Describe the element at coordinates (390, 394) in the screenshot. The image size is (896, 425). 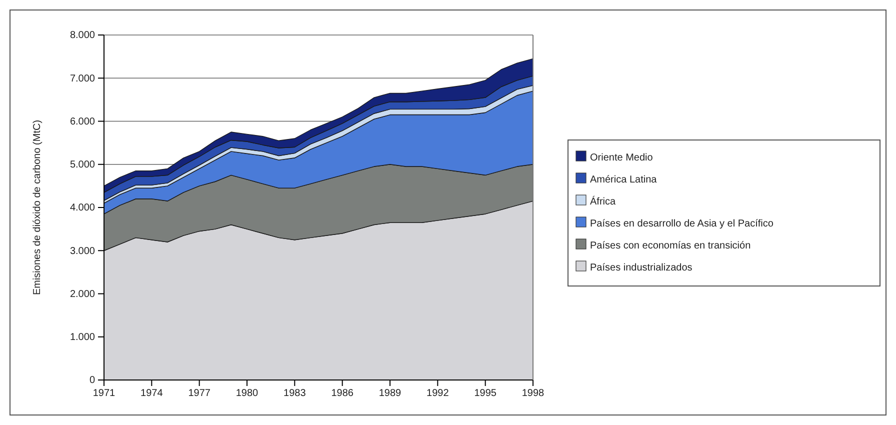
I see `x-tick-label: 1989` at that location.